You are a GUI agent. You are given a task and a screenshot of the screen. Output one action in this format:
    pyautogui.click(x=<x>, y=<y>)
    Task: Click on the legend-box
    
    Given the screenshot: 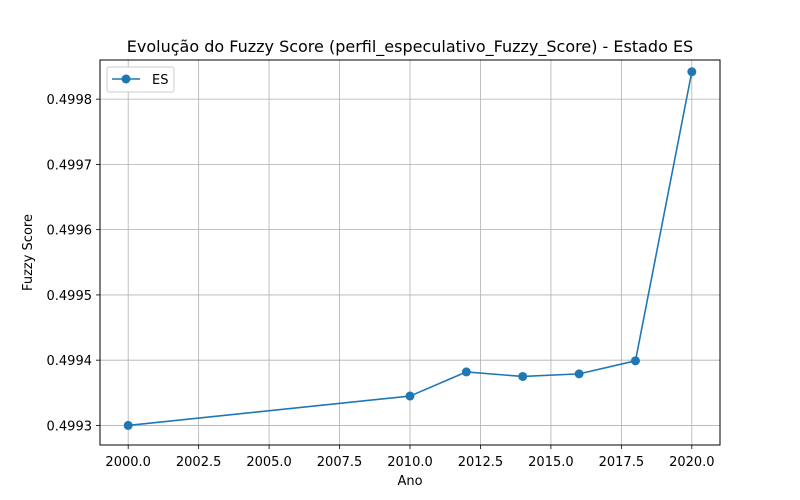 What is the action you would take?
    pyautogui.click(x=140, y=79)
    